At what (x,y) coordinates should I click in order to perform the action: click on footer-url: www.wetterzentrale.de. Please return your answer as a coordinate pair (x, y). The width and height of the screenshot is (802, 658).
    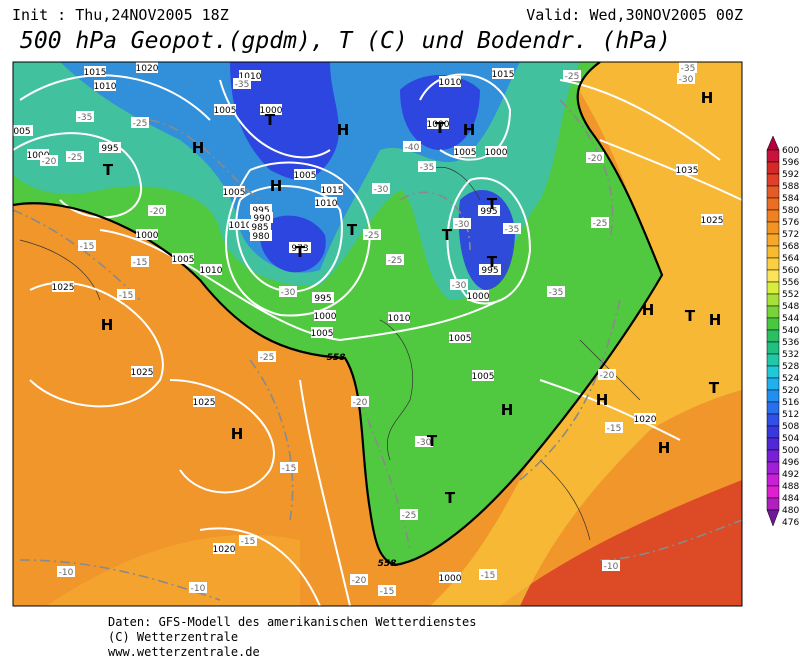
    Looking at the image, I should click on (184, 651).